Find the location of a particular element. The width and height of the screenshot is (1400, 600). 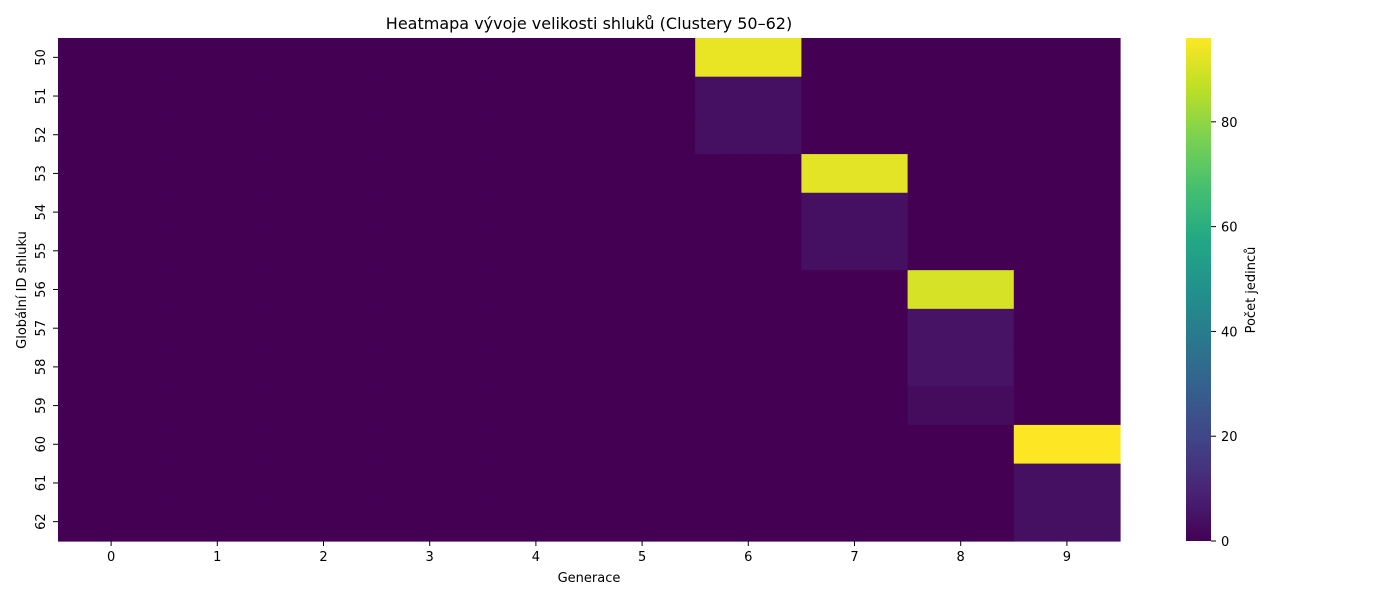

y-tick-label: 58 is located at coordinates (41, 367).